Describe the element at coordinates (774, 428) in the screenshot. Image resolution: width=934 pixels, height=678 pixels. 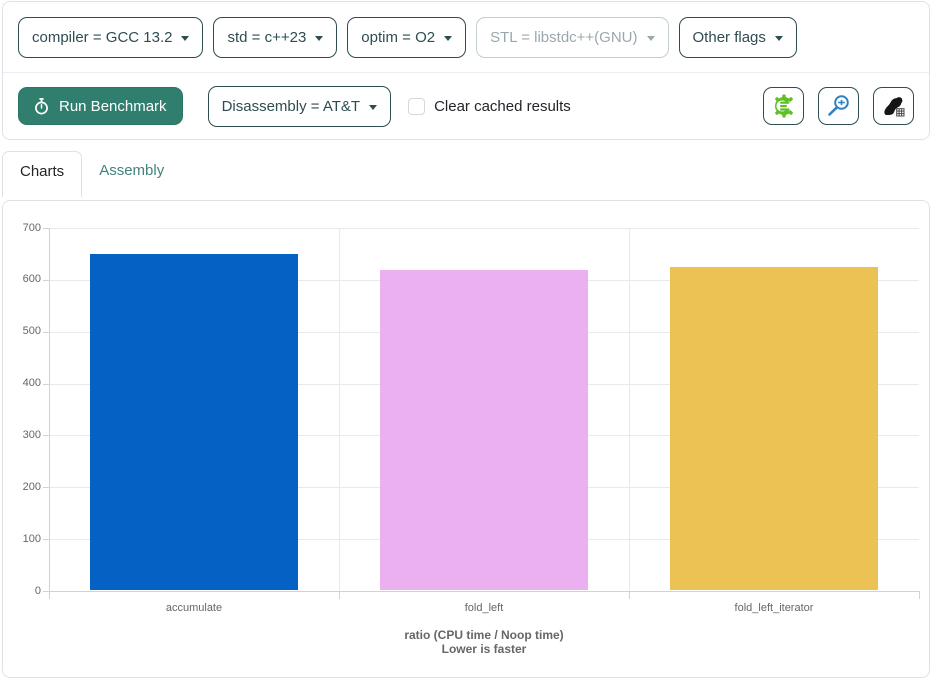
I see `bar-fold_left_iterator` at that location.